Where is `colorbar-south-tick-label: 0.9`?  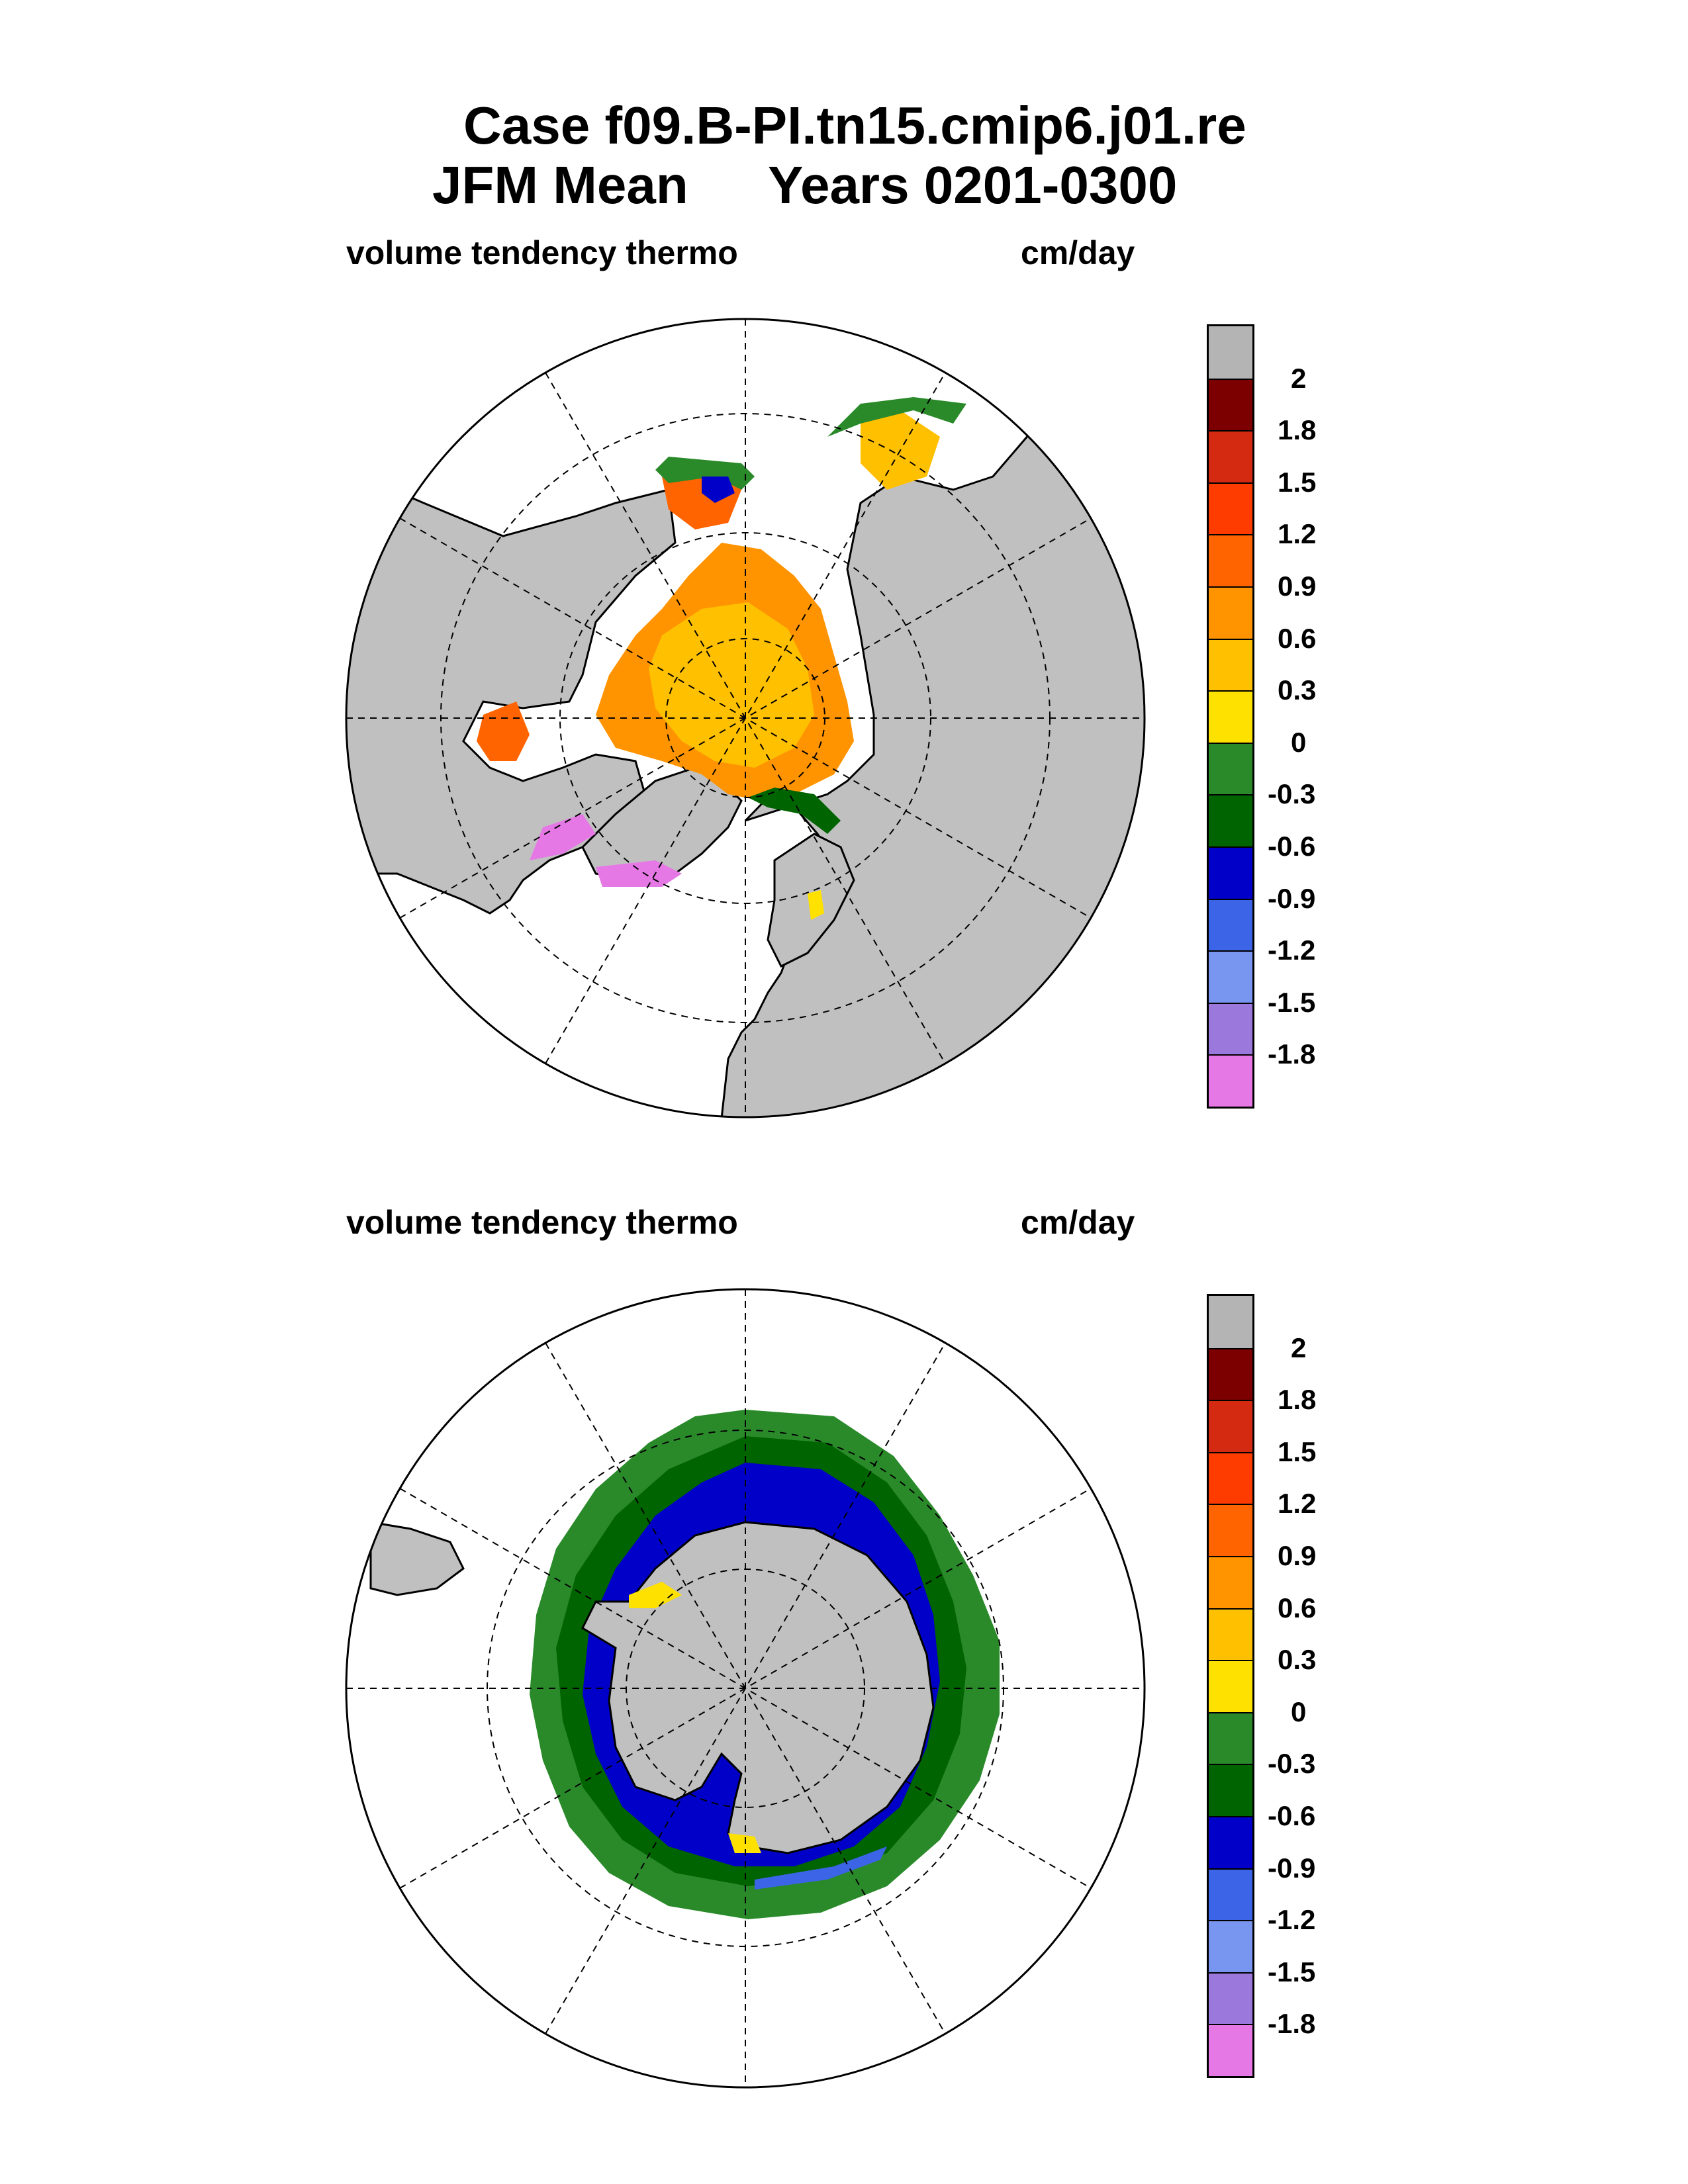 colorbar-south-tick-label: 0.9 is located at coordinates (1297, 1555).